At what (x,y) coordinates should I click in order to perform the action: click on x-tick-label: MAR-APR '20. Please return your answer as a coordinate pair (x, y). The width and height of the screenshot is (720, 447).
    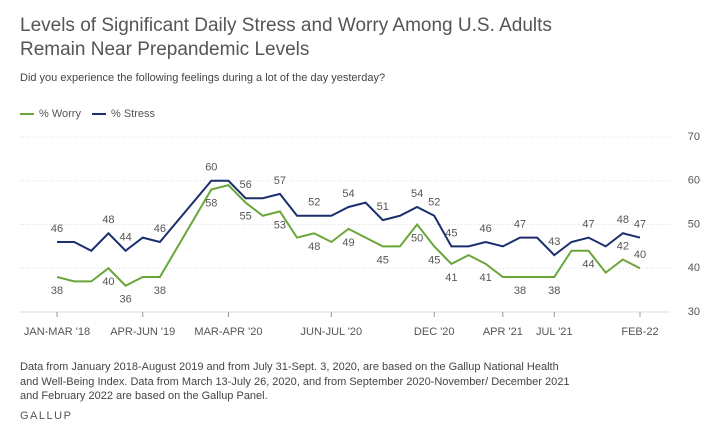
    Looking at the image, I should click on (228, 332).